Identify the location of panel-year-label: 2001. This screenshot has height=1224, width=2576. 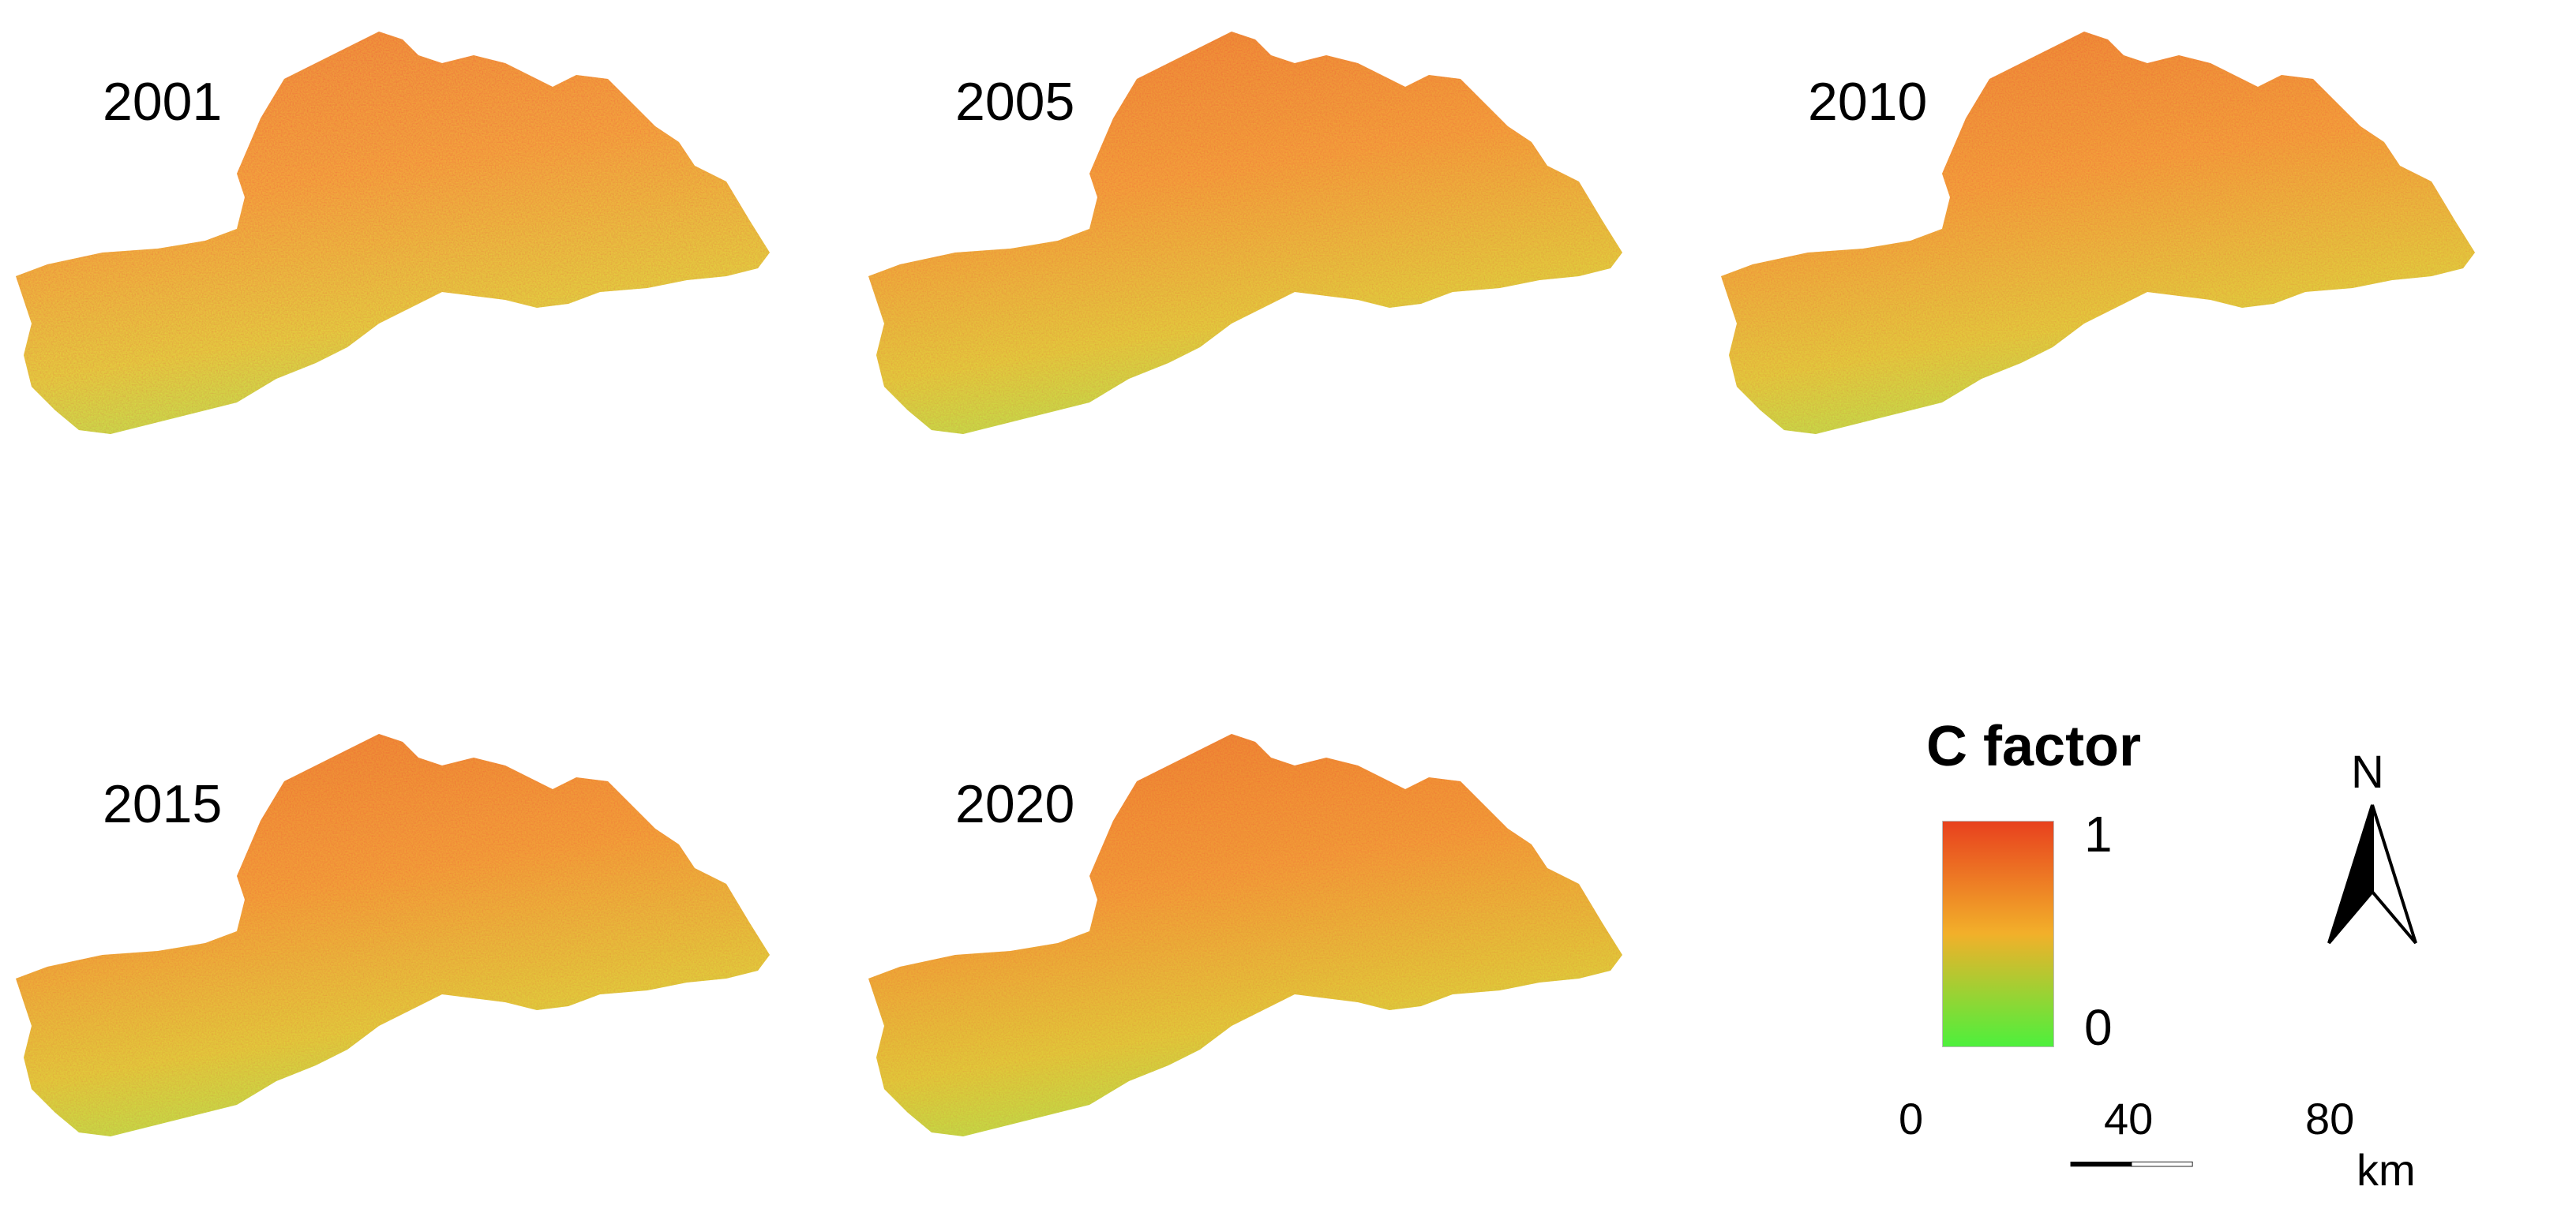
(162, 102).